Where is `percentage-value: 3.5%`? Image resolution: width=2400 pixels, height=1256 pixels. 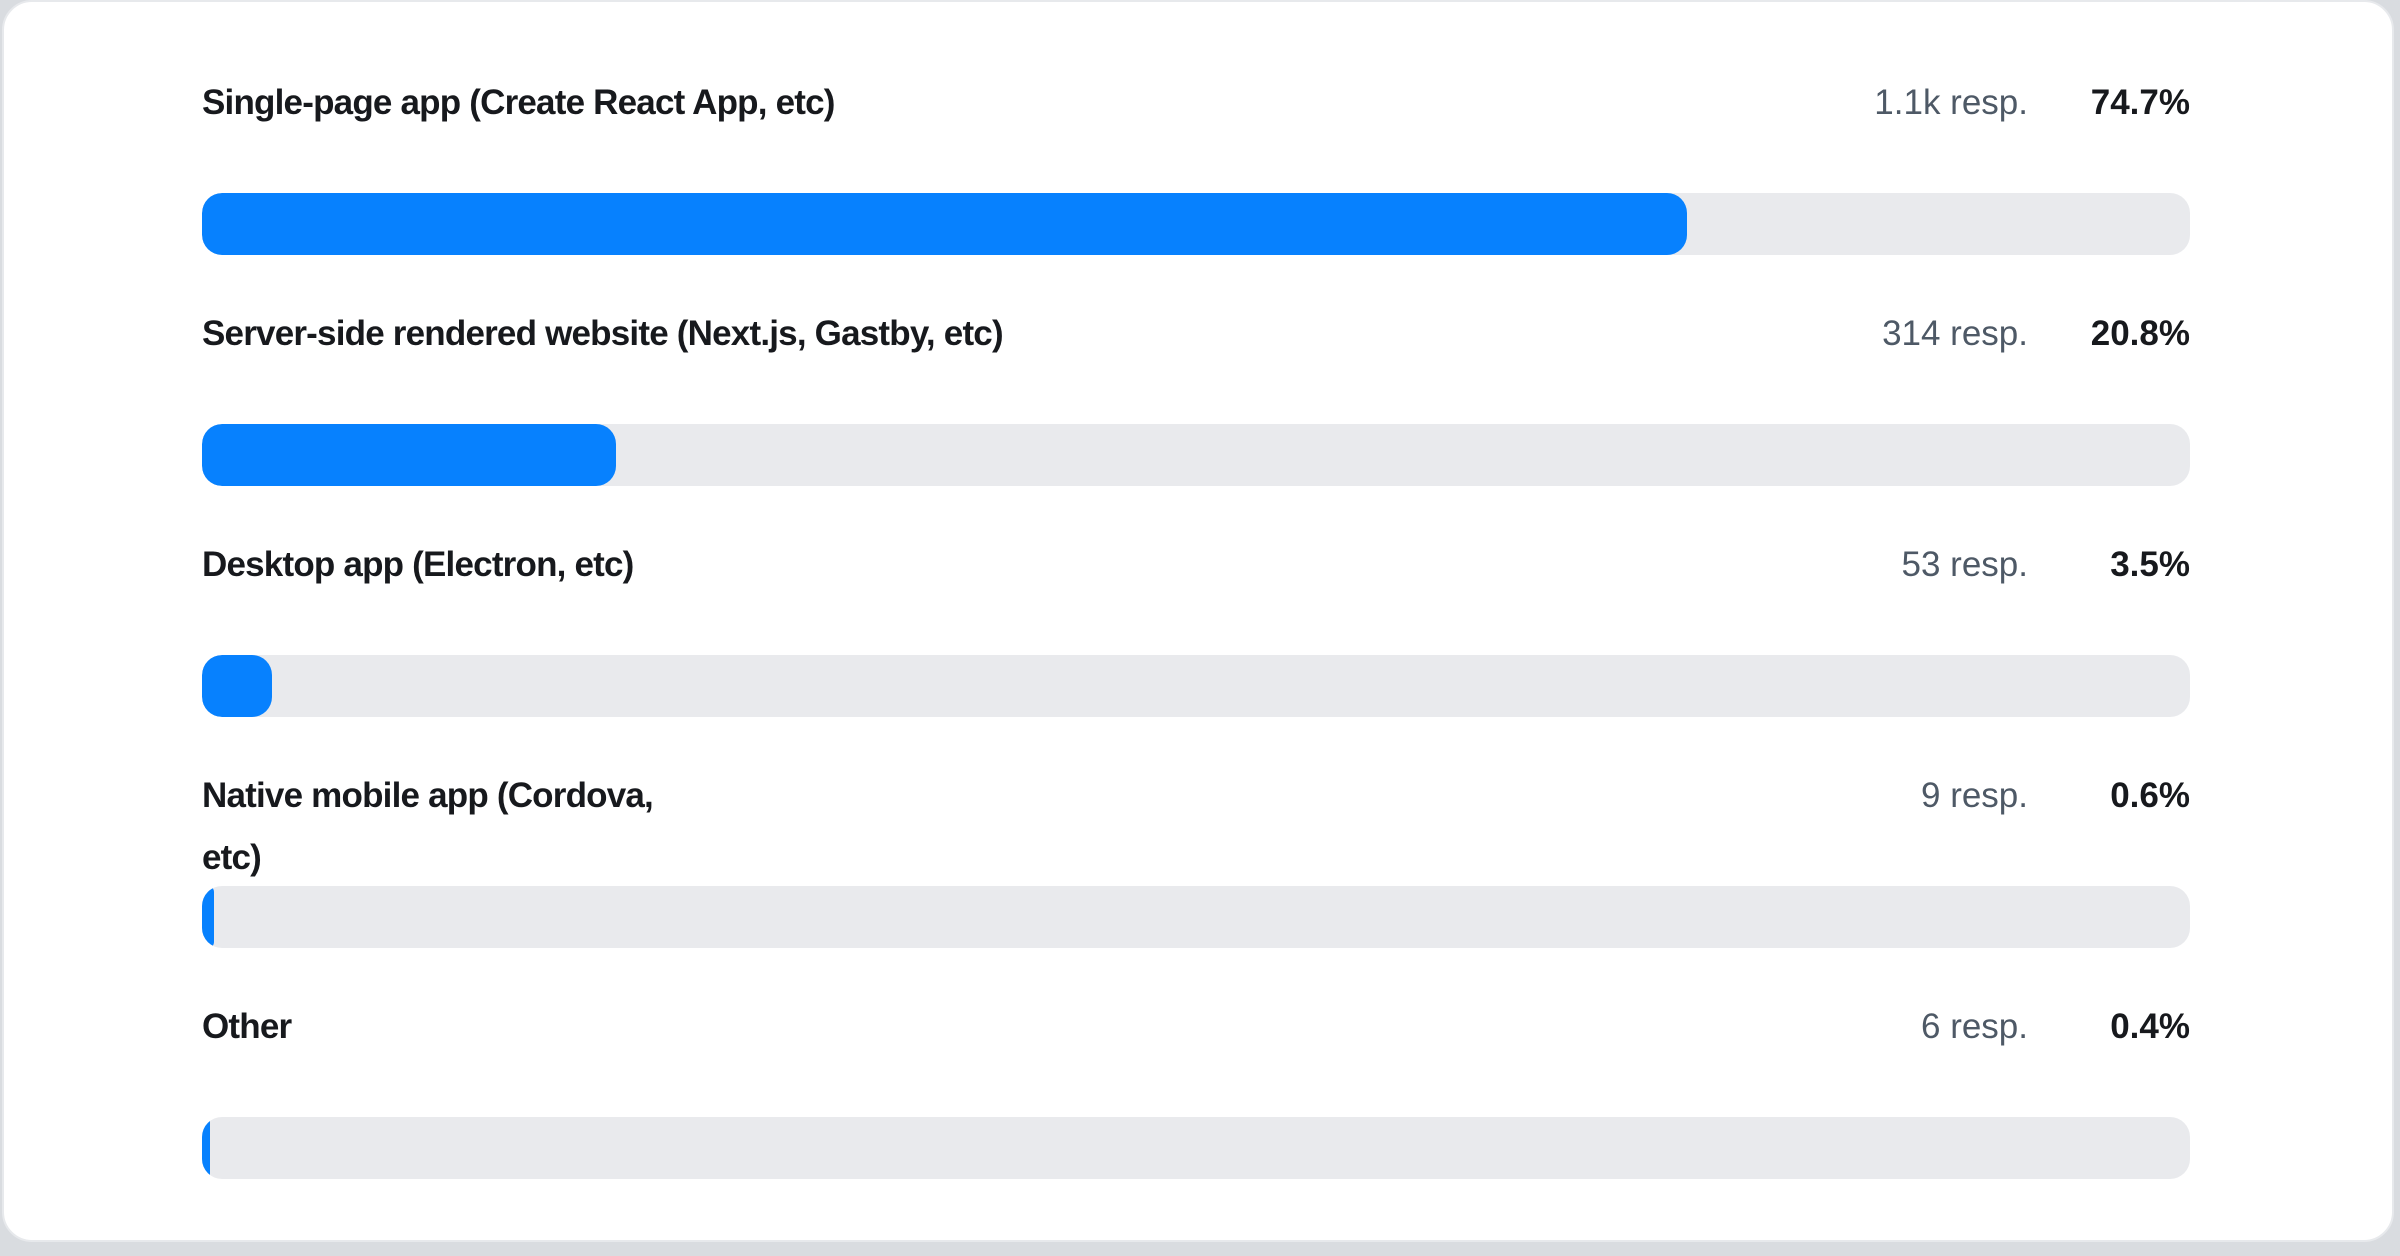
percentage-value: 3.5% is located at coordinates (2150, 564).